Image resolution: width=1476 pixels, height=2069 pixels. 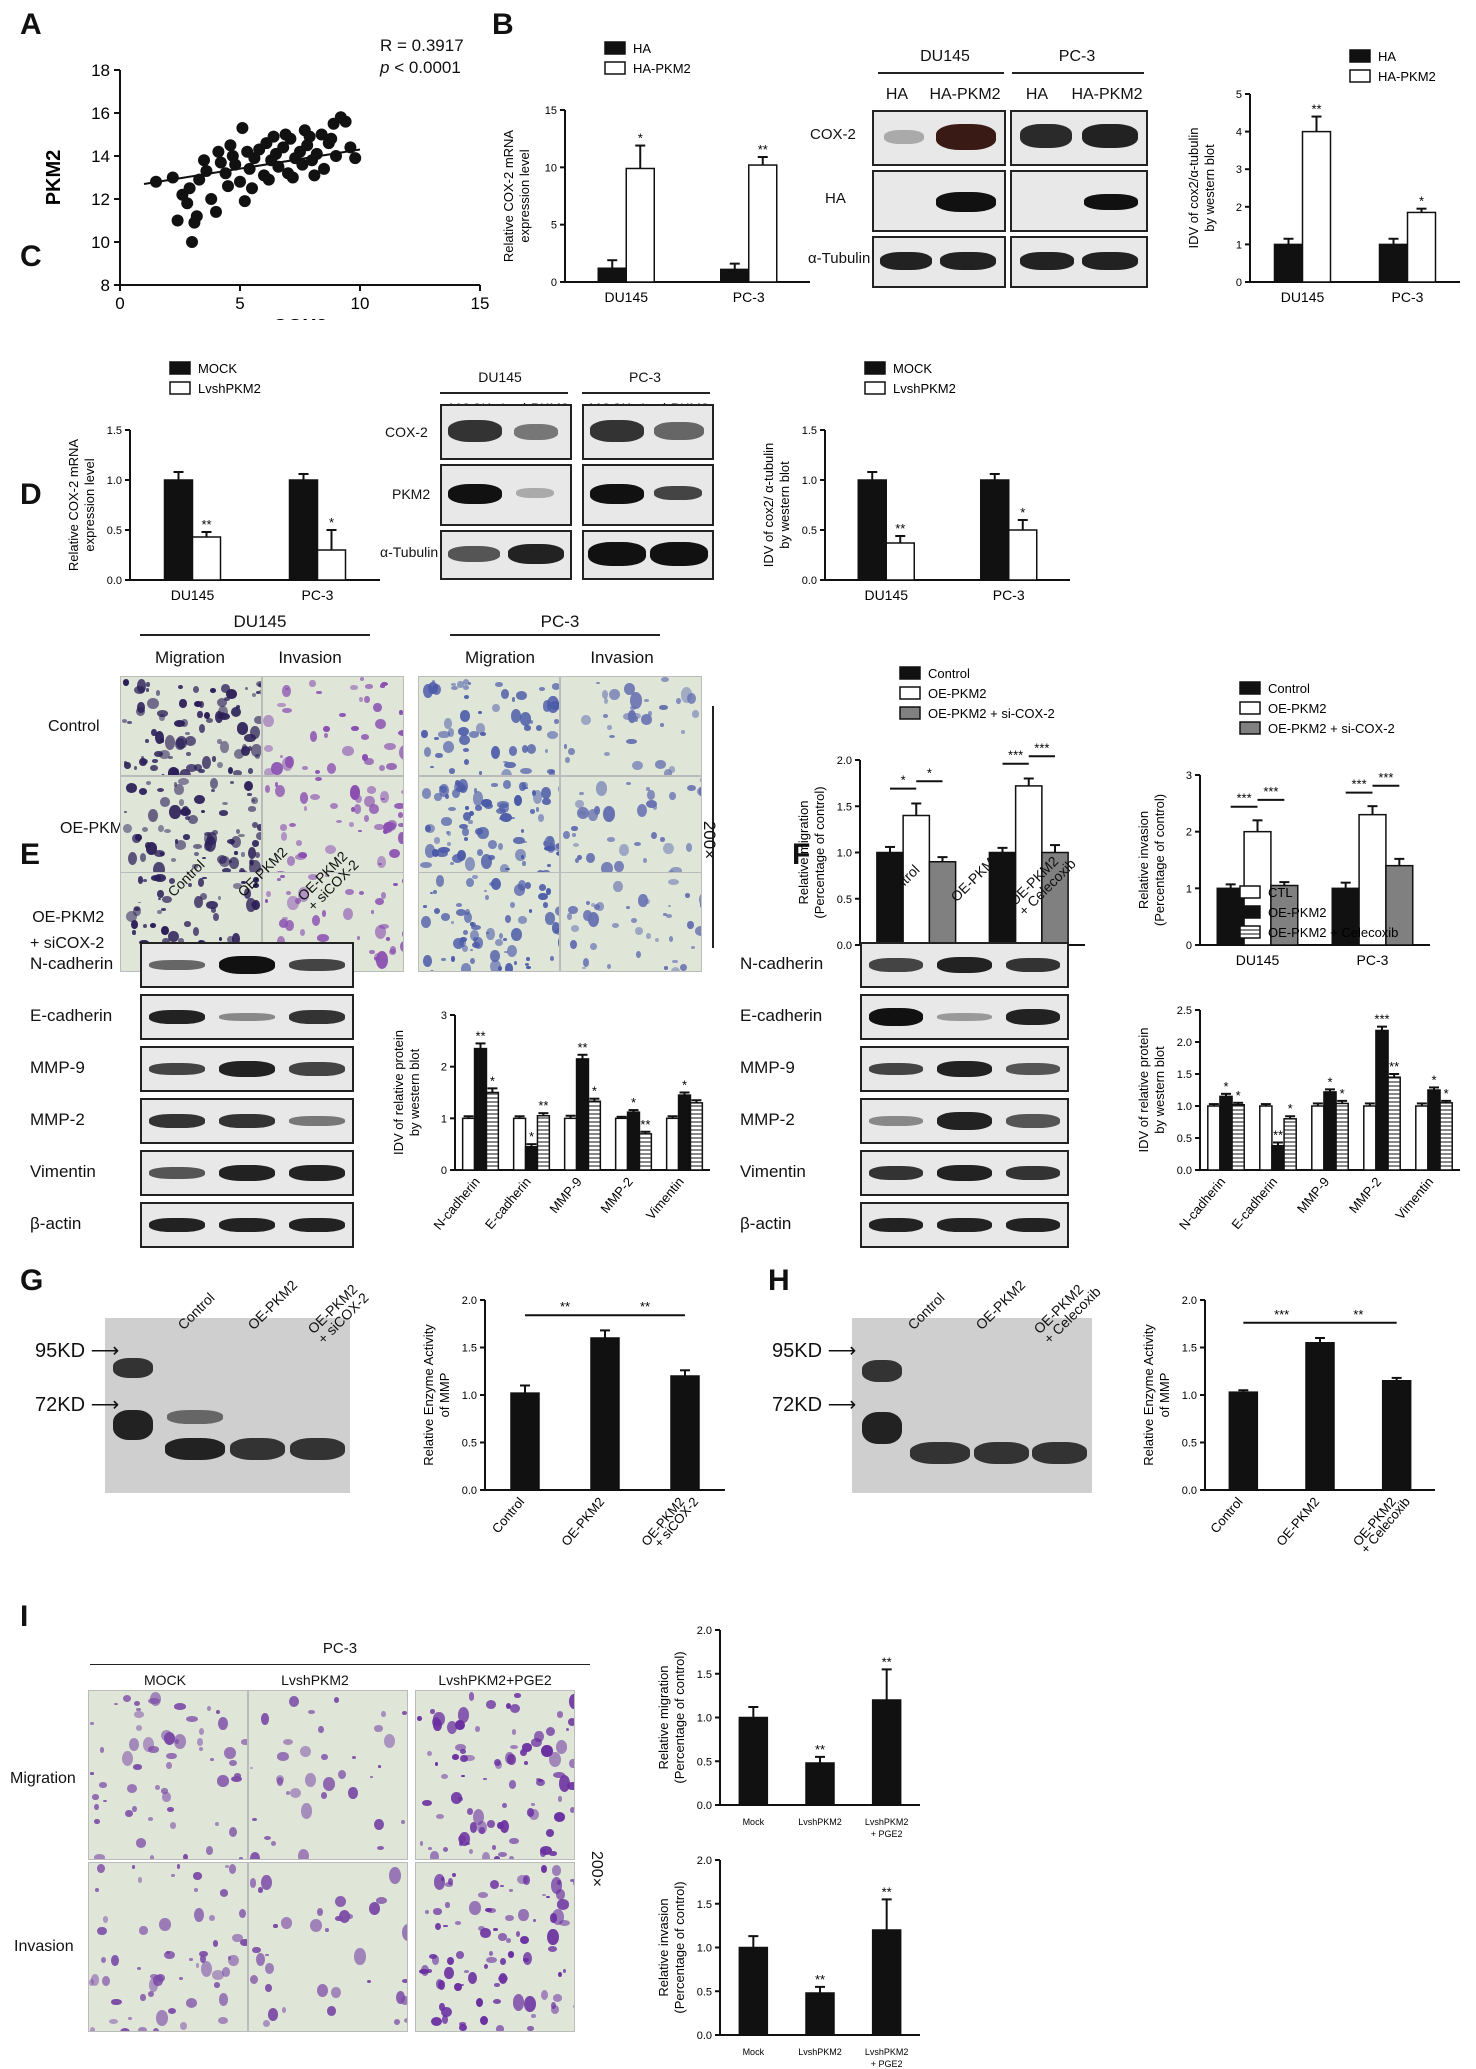 I want to click on blot-c-group-du145: DU145, so click(x=500, y=377).